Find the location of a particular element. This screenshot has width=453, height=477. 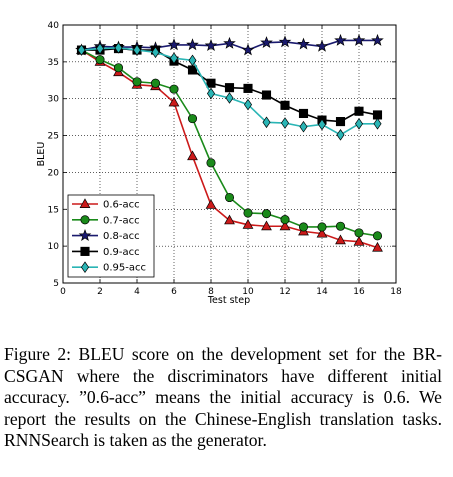

y-tick-label: 5 is located at coordinates (56, 284).